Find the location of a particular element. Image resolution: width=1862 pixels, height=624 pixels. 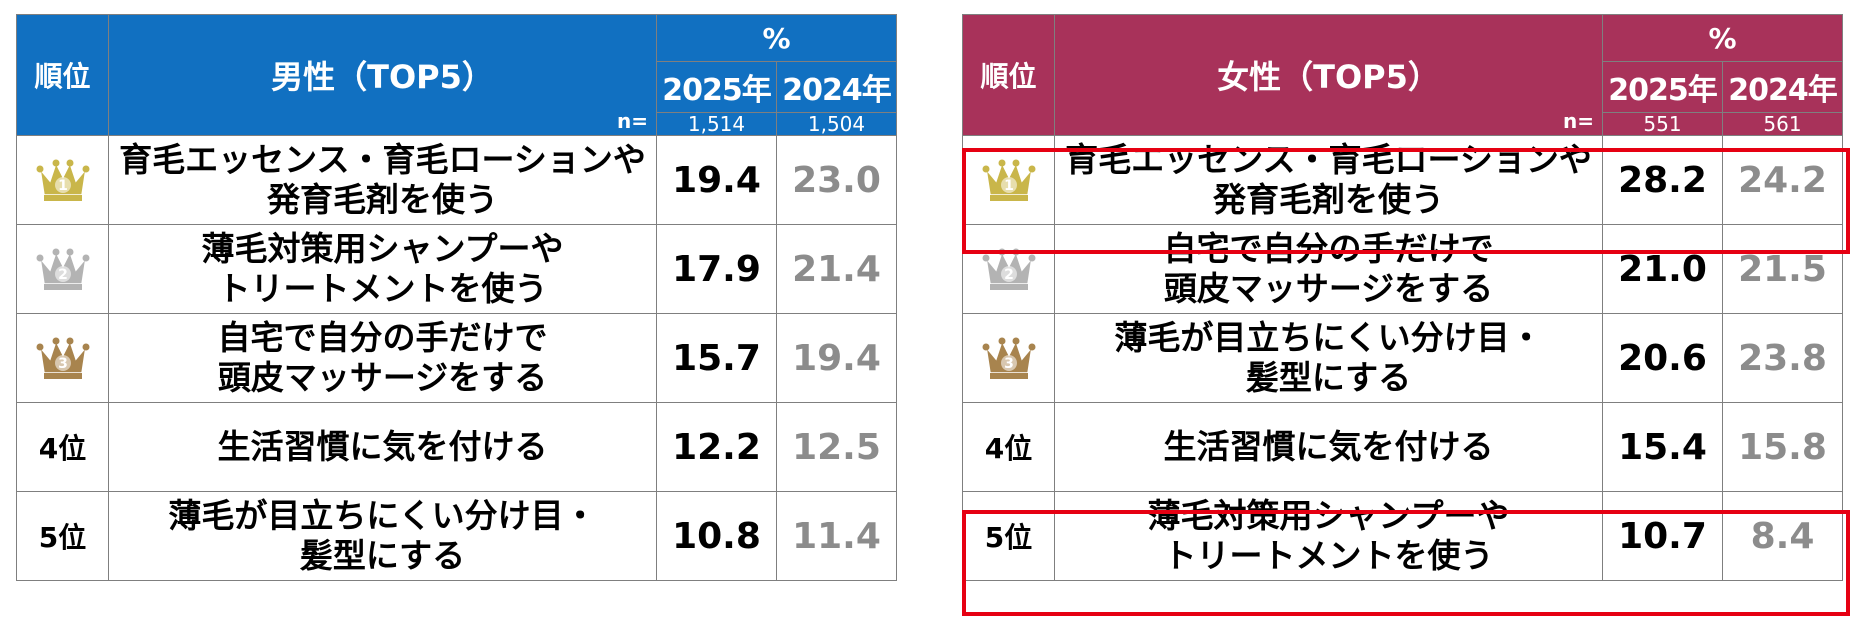

table-row: 5位 薄毛対策用シャンプーや トリートメントを使う 10.7 8.4 is located at coordinates (1402, 536).